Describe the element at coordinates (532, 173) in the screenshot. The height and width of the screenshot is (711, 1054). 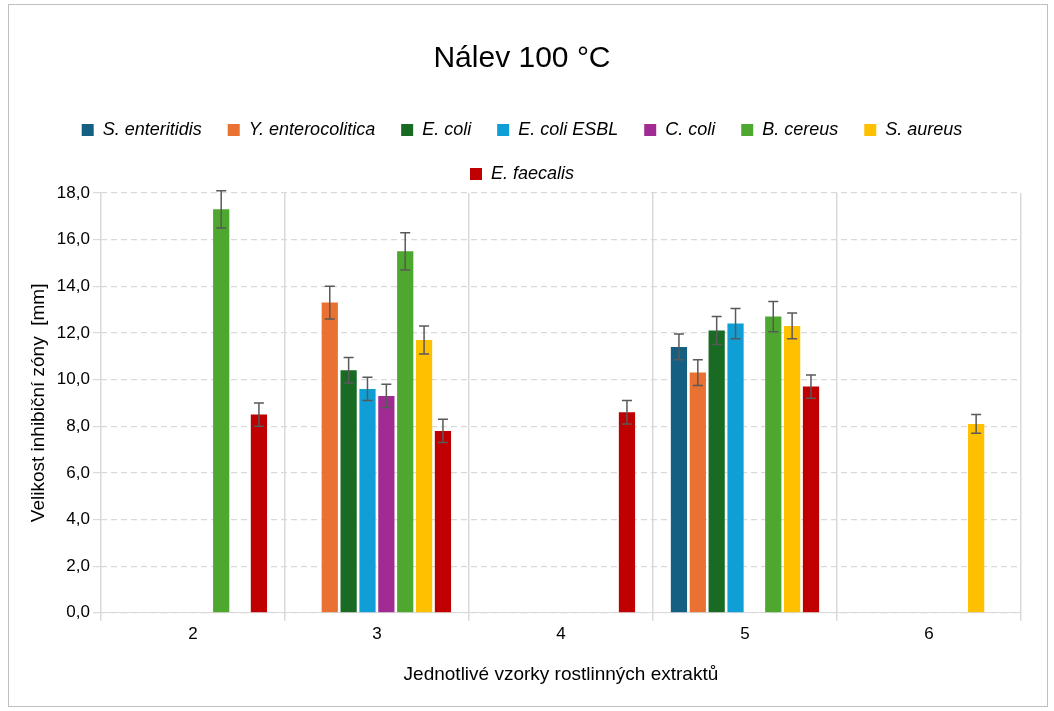
I see `legend-label: E. faecalis` at that location.